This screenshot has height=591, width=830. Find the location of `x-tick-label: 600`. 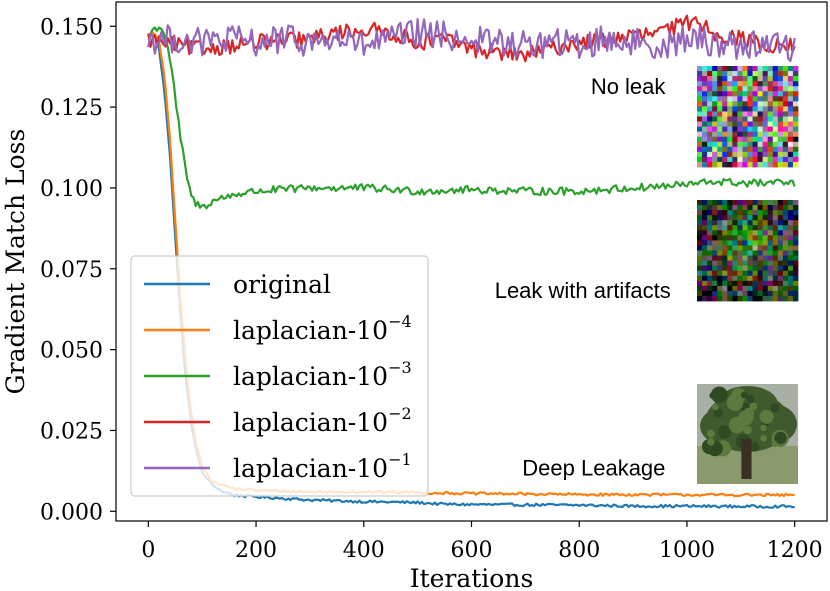

x-tick-label: 600 is located at coordinates (472, 550).